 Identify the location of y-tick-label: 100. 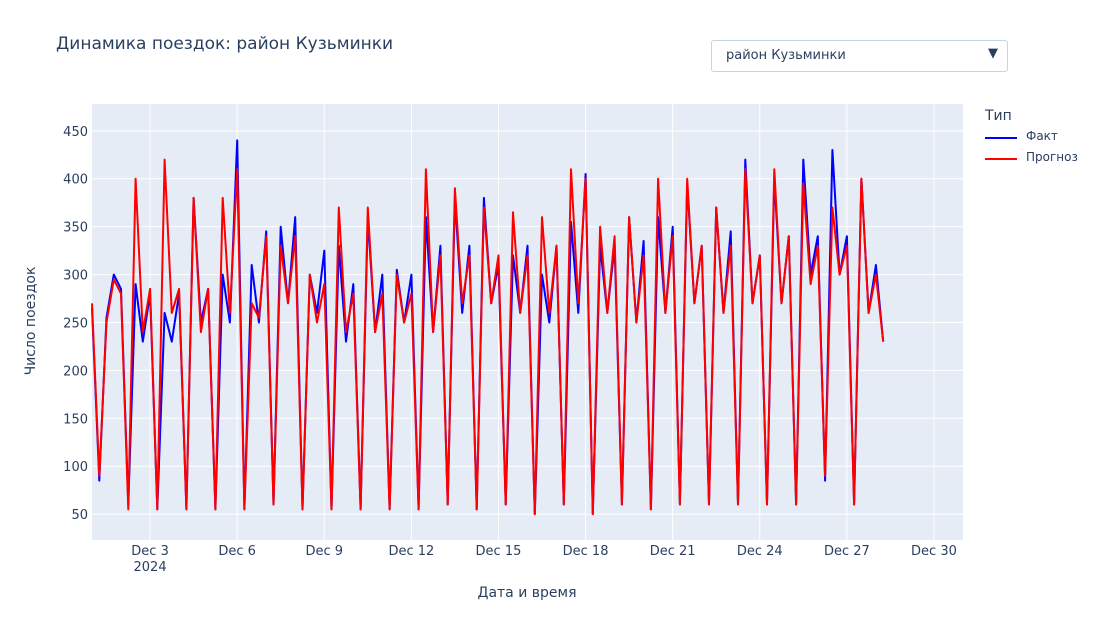
(75, 467).